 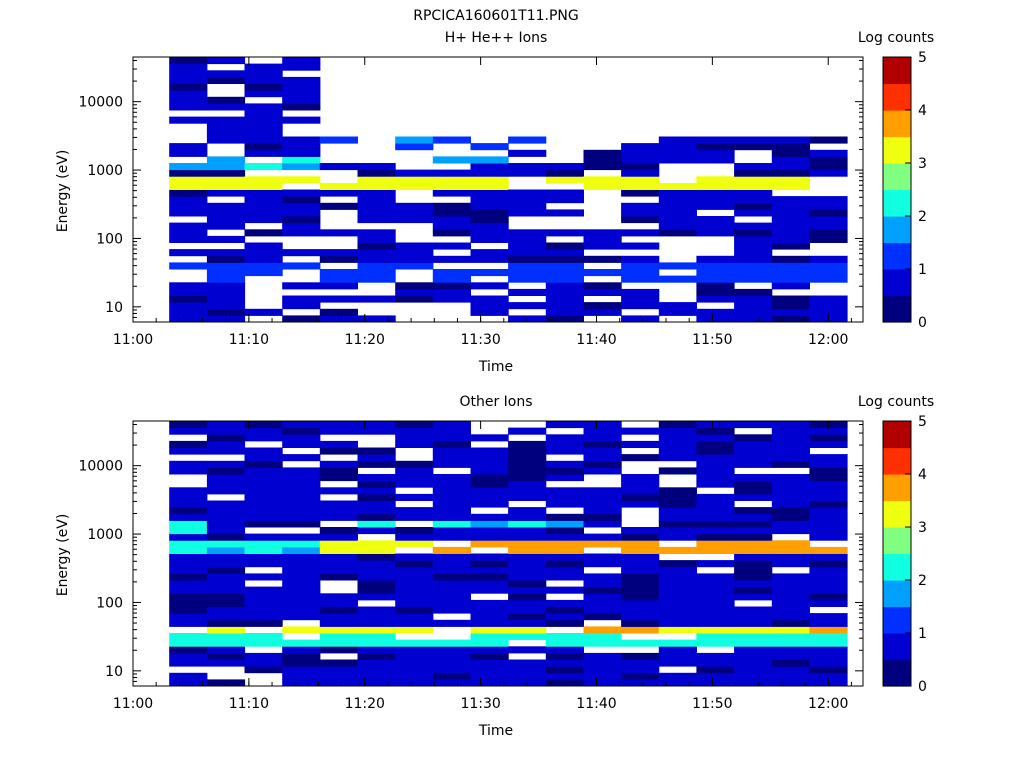 I want to click on x-tick-label: 11:10, so click(x=249, y=704).